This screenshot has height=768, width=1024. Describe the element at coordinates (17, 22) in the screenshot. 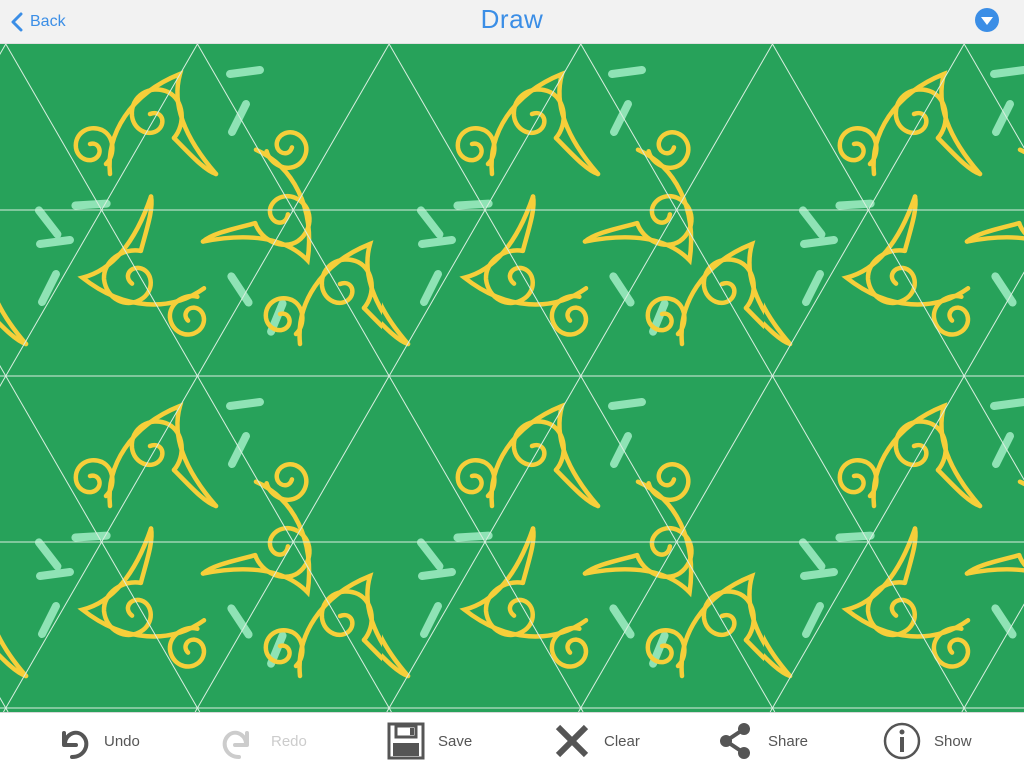

I see `chevron-left-icon` at that location.